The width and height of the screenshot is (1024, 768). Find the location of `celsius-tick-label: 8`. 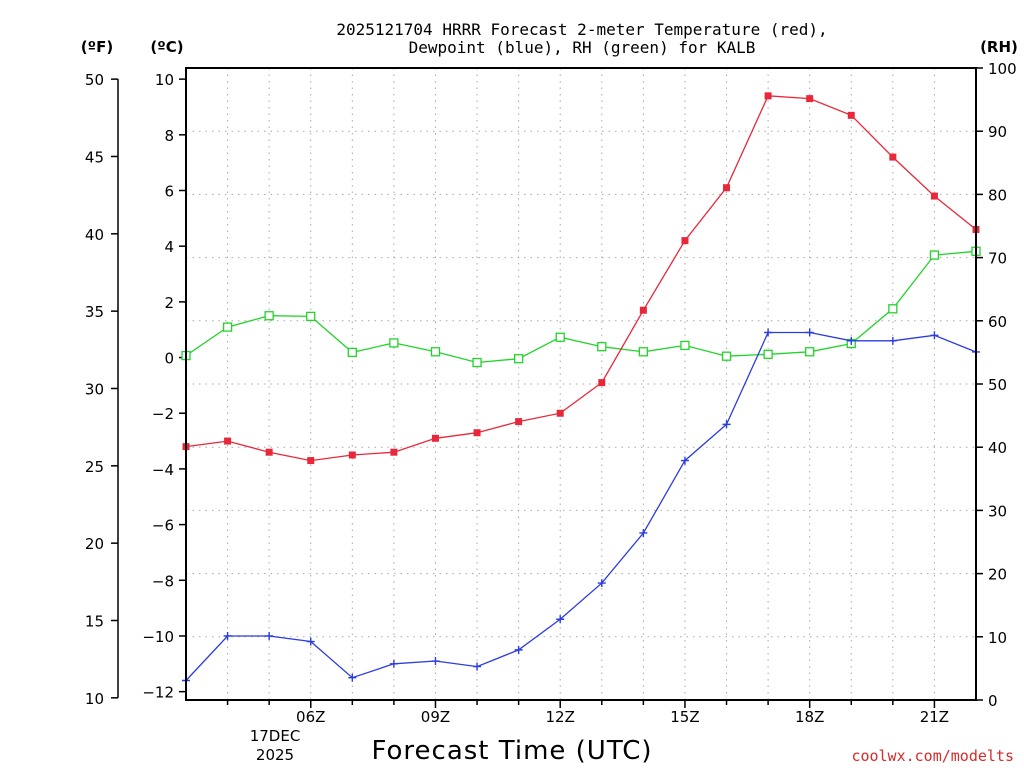

celsius-tick-label: 8 is located at coordinates (169, 136).